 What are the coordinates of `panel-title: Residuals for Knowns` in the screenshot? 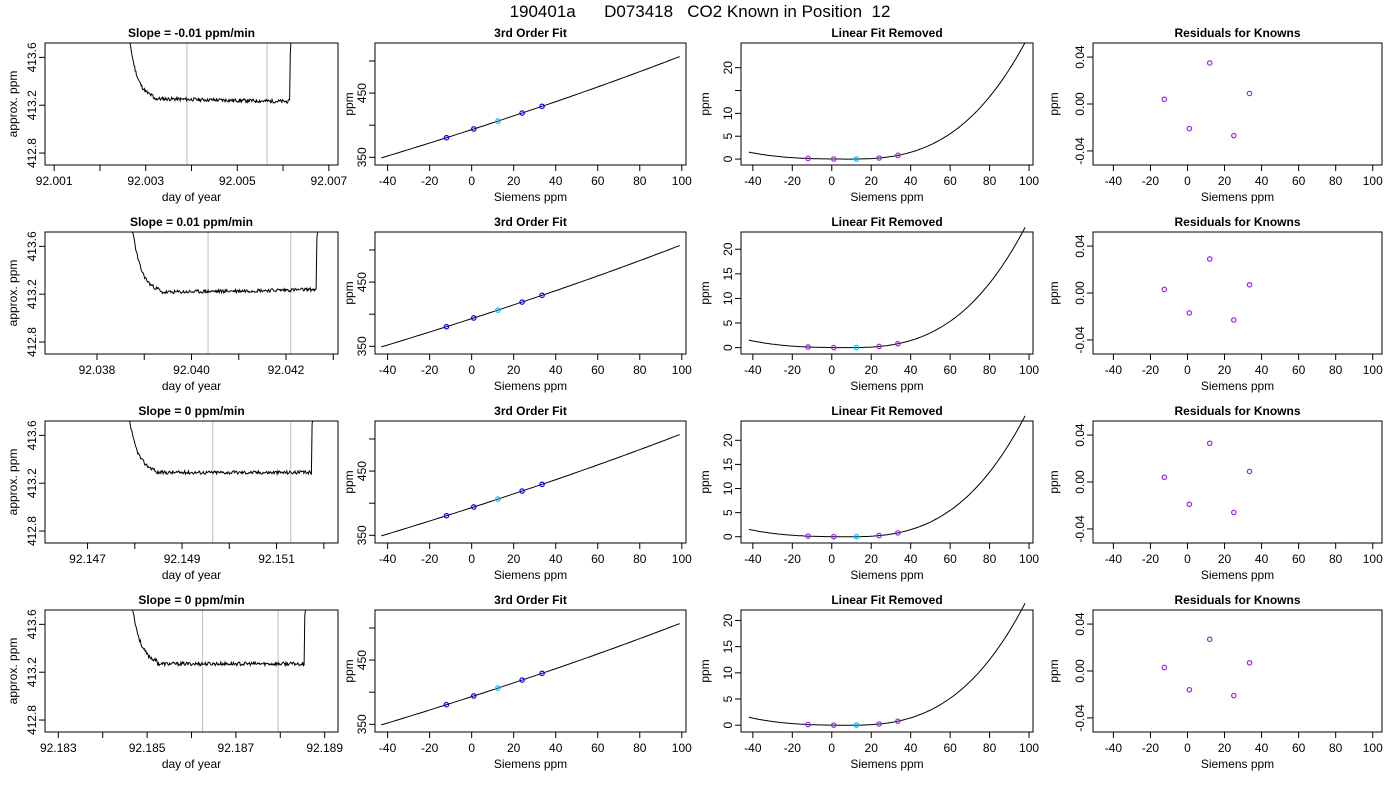 It's located at (1237, 600).